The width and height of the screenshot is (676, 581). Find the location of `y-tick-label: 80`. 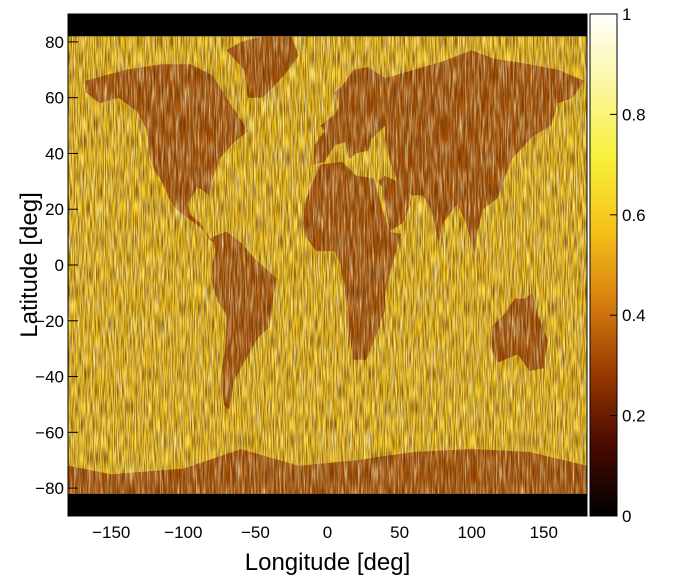

y-tick-label: 80 is located at coordinates (54, 42).